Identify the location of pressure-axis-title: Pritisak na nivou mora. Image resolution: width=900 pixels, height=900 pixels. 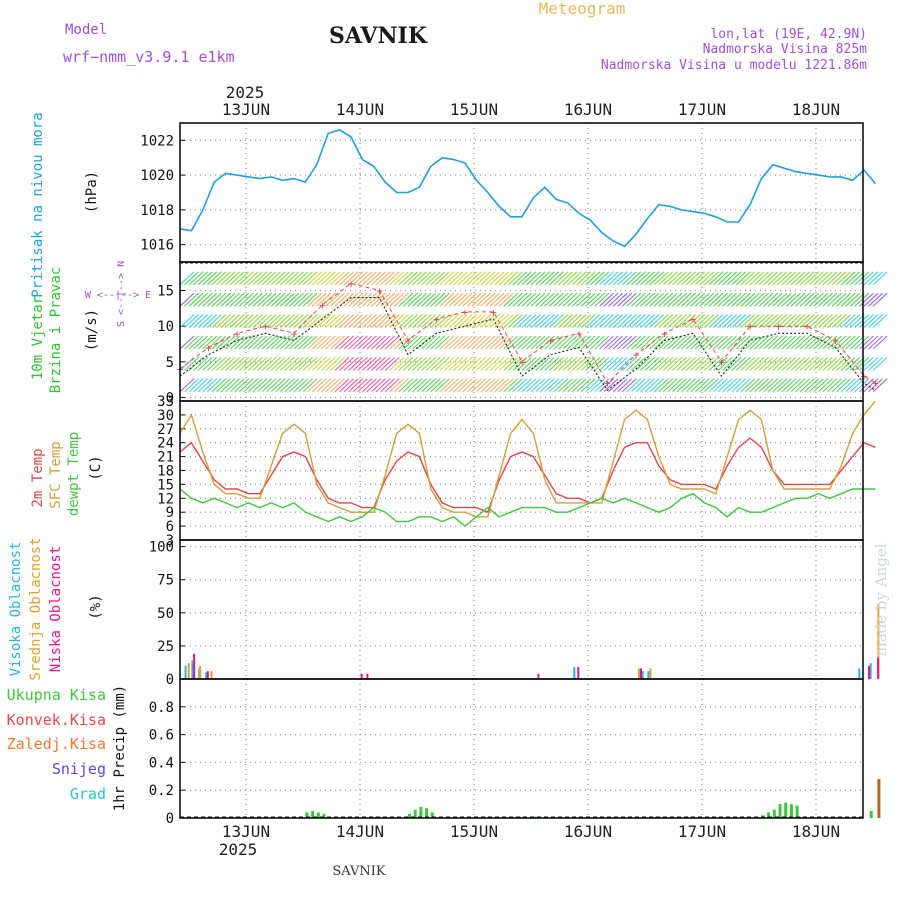
(38, 204).